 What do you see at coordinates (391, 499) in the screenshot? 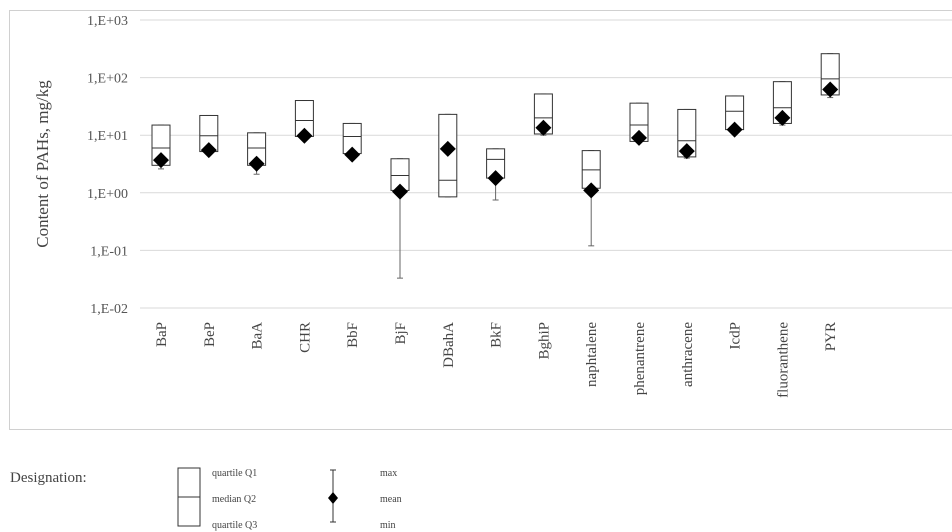
I see `legend-mean-label: mean` at bounding box center [391, 499].